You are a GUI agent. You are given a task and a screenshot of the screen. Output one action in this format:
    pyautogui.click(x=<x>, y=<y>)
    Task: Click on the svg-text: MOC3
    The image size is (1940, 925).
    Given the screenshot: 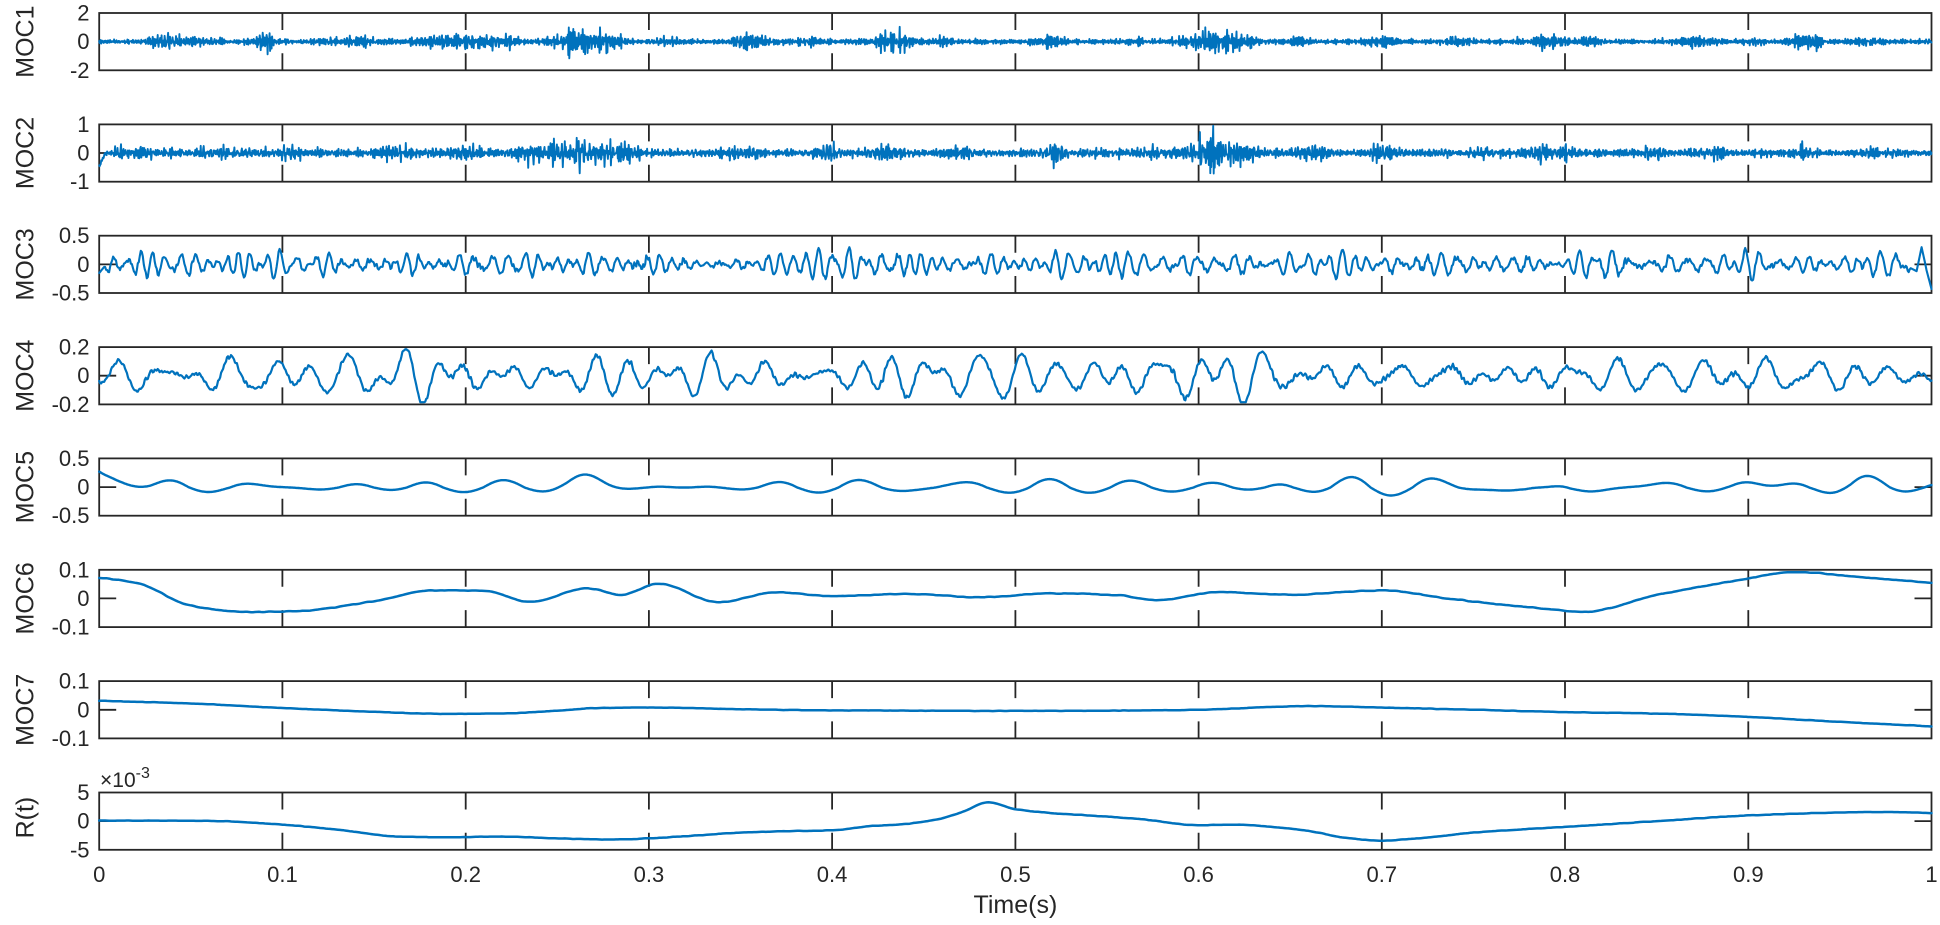 What is the action you would take?
    pyautogui.click(x=26, y=264)
    